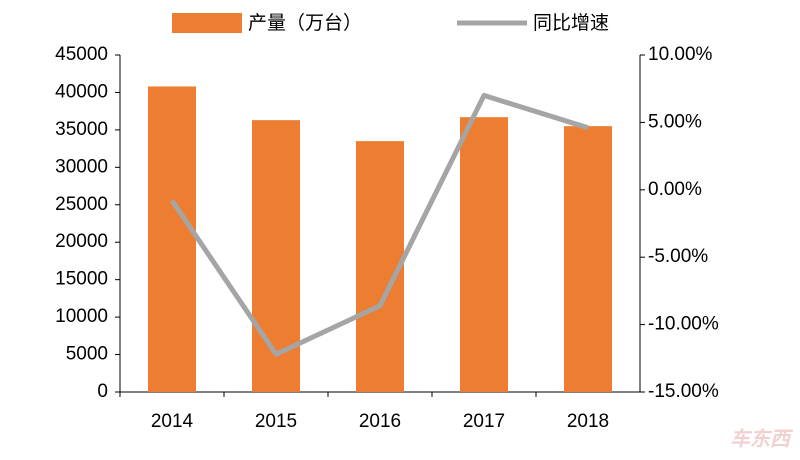  Describe the element at coordinates (675, 121) in the screenshot. I see `y2-tick-label: 5.00%` at that location.